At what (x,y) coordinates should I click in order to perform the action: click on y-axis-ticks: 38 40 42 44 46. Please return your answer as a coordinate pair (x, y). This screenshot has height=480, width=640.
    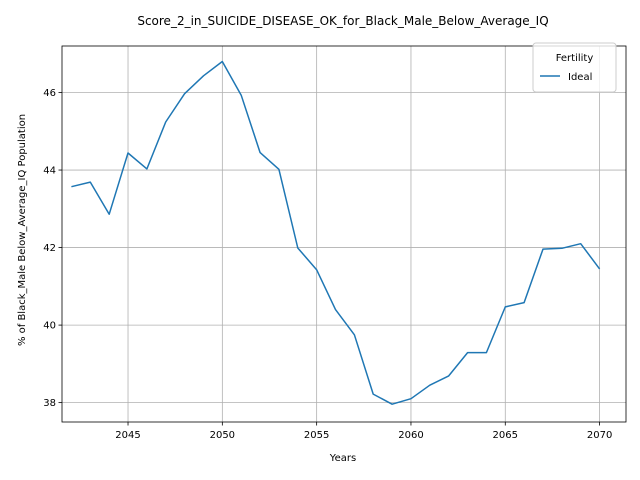
    Looking at the image, I should click on (52, 248).